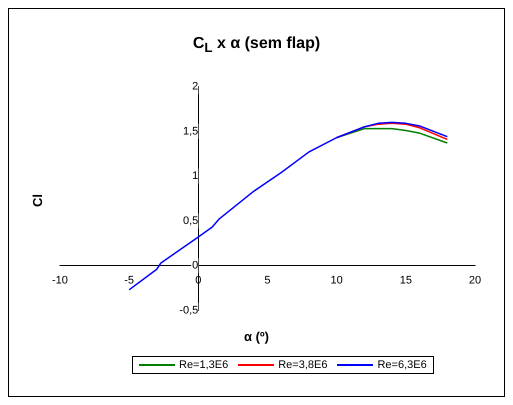  What do you see at coordinates (190, 220) in the screenshot?
I see `y-tick-label: 0,5` at bounding box center [190, 220].